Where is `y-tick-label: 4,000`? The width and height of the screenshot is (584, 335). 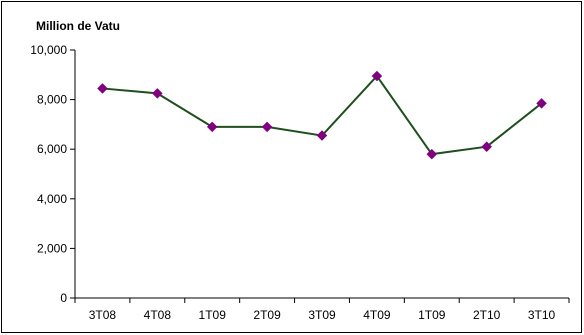 y-tick-label: 4,000 is located at coordinates (52, 199).